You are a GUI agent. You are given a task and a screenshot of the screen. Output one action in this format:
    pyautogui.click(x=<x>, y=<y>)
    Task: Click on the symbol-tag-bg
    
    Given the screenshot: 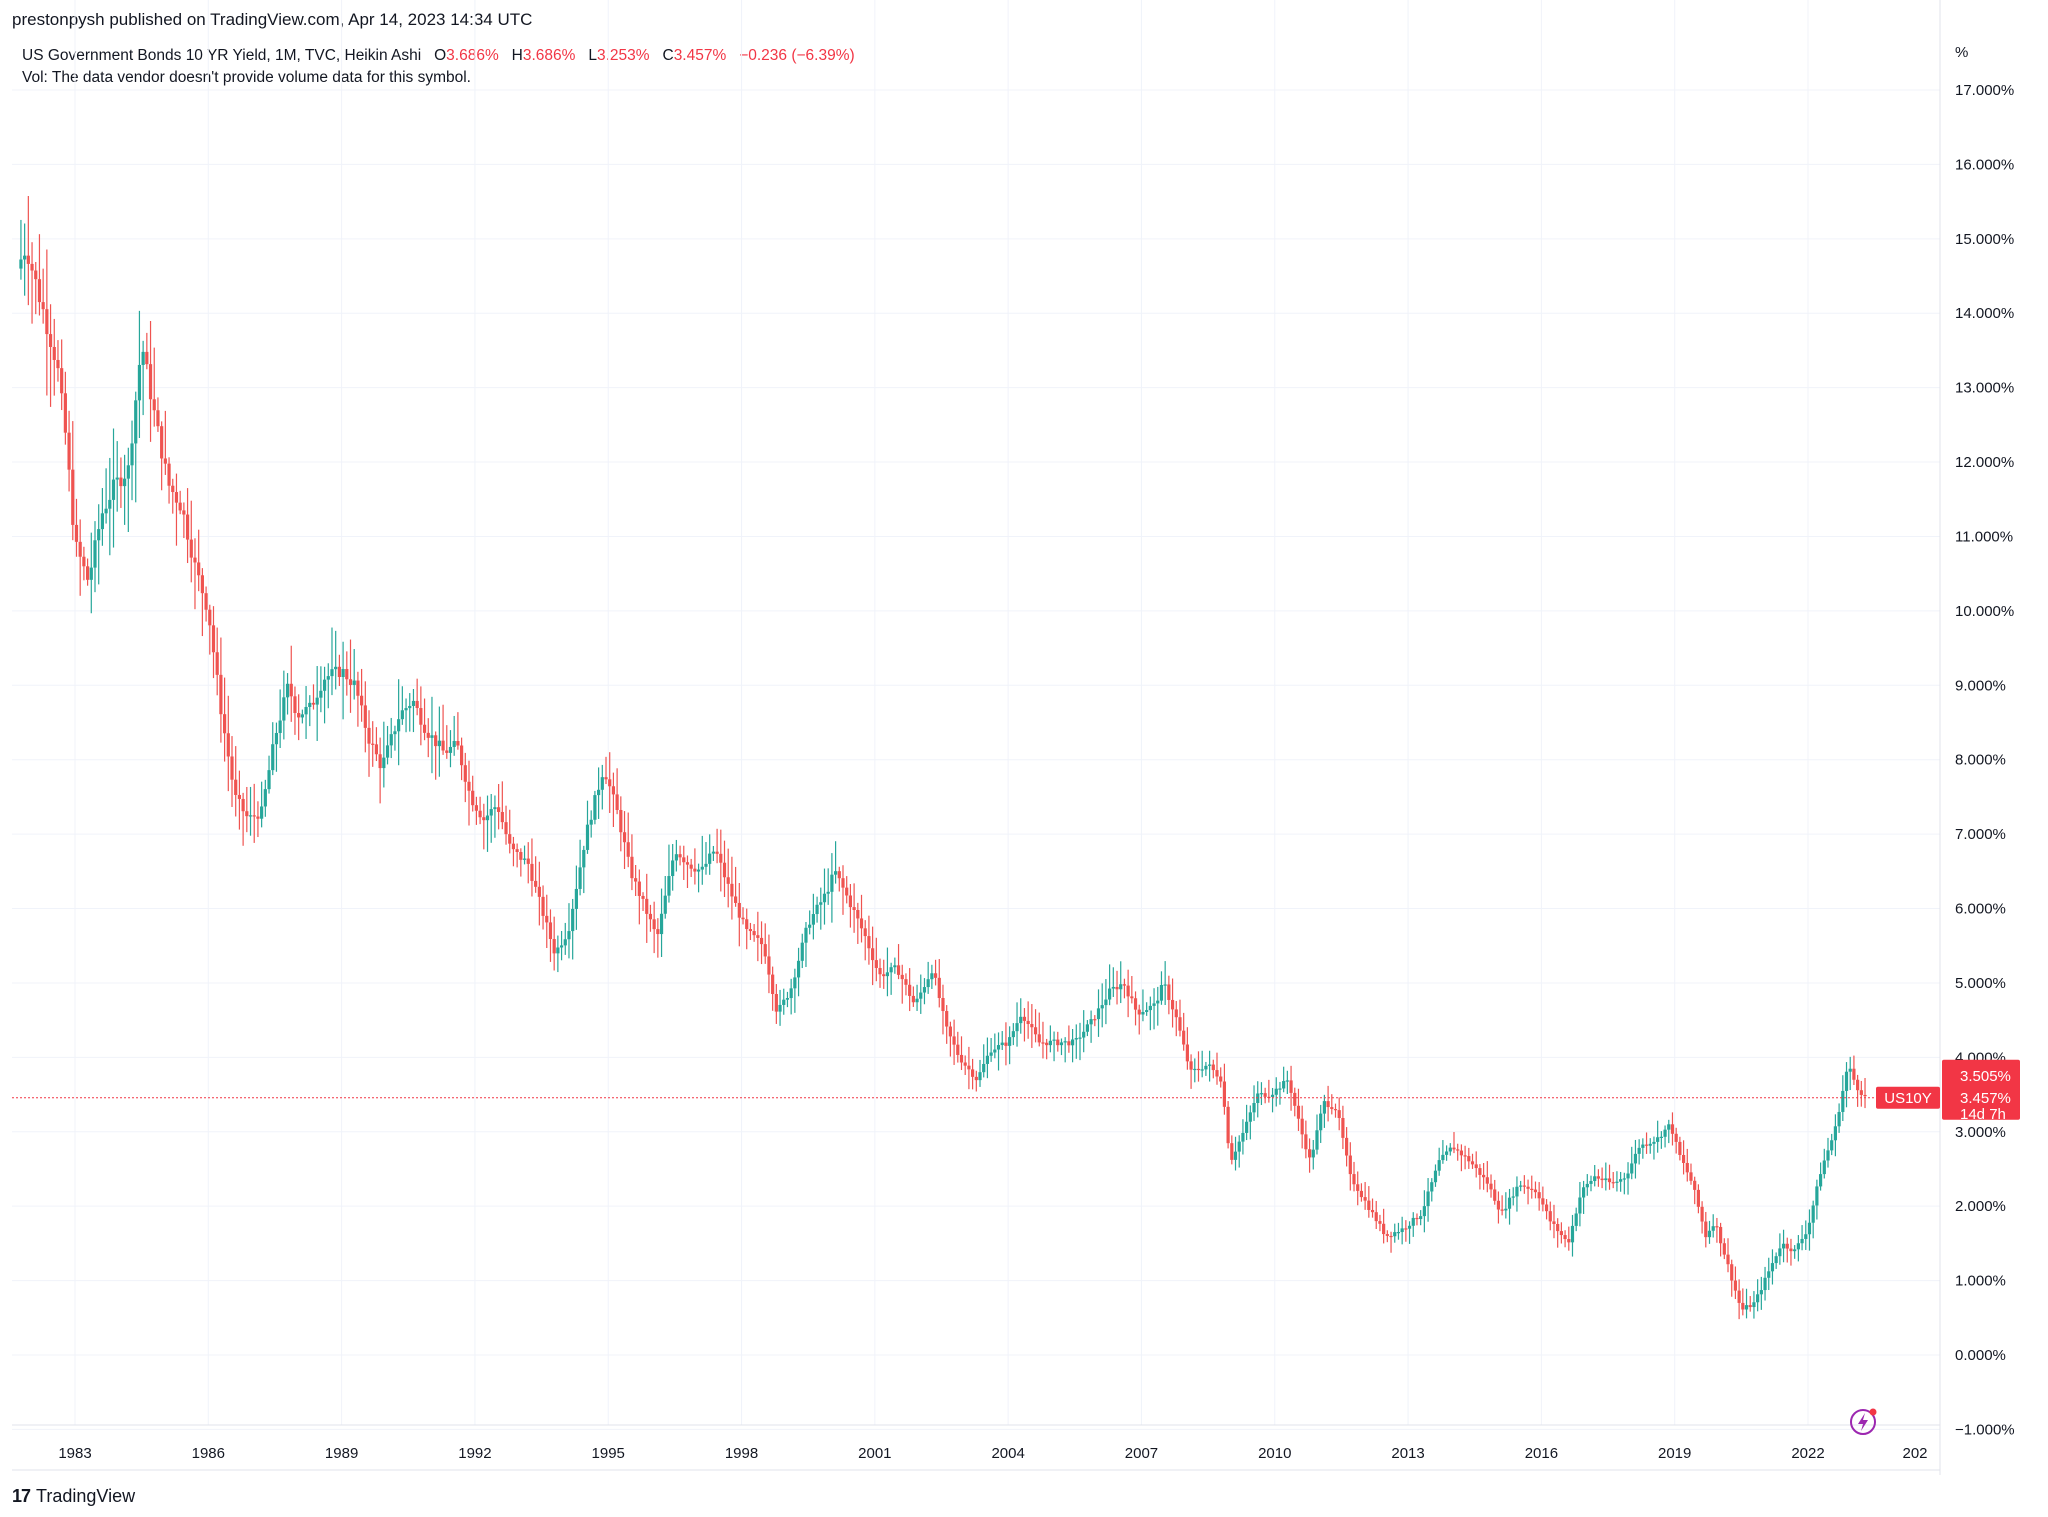 What is the action you would take?
    pyautogui.click(x=1908, y=1097)
    